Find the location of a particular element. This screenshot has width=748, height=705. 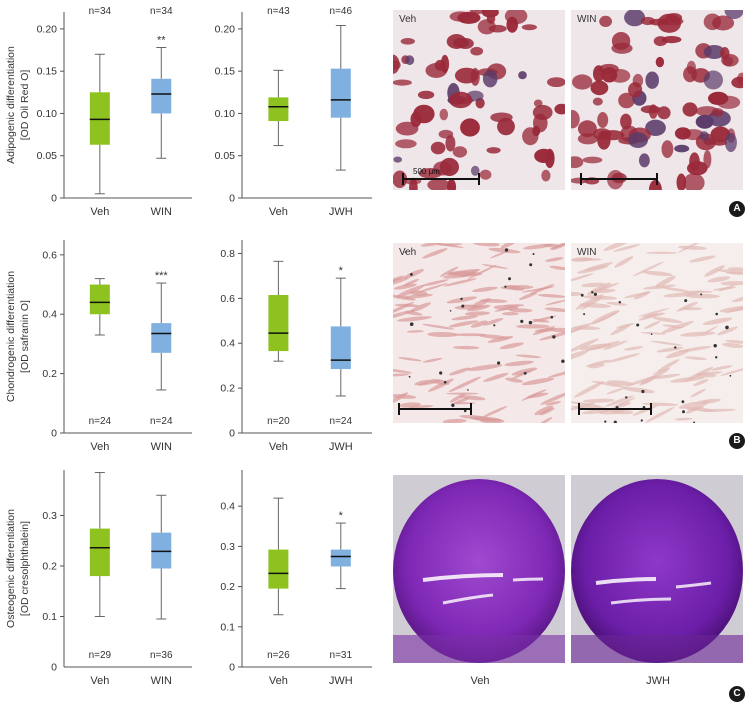

n-label: n=29 is located at coordinates (100, 655).